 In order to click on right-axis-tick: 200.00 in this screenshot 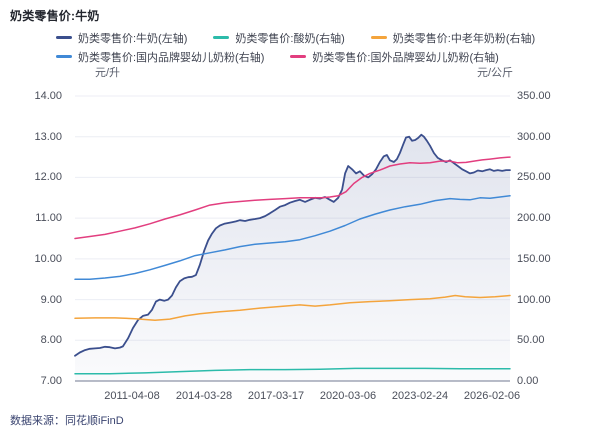, I will do `click(534, 218)`.